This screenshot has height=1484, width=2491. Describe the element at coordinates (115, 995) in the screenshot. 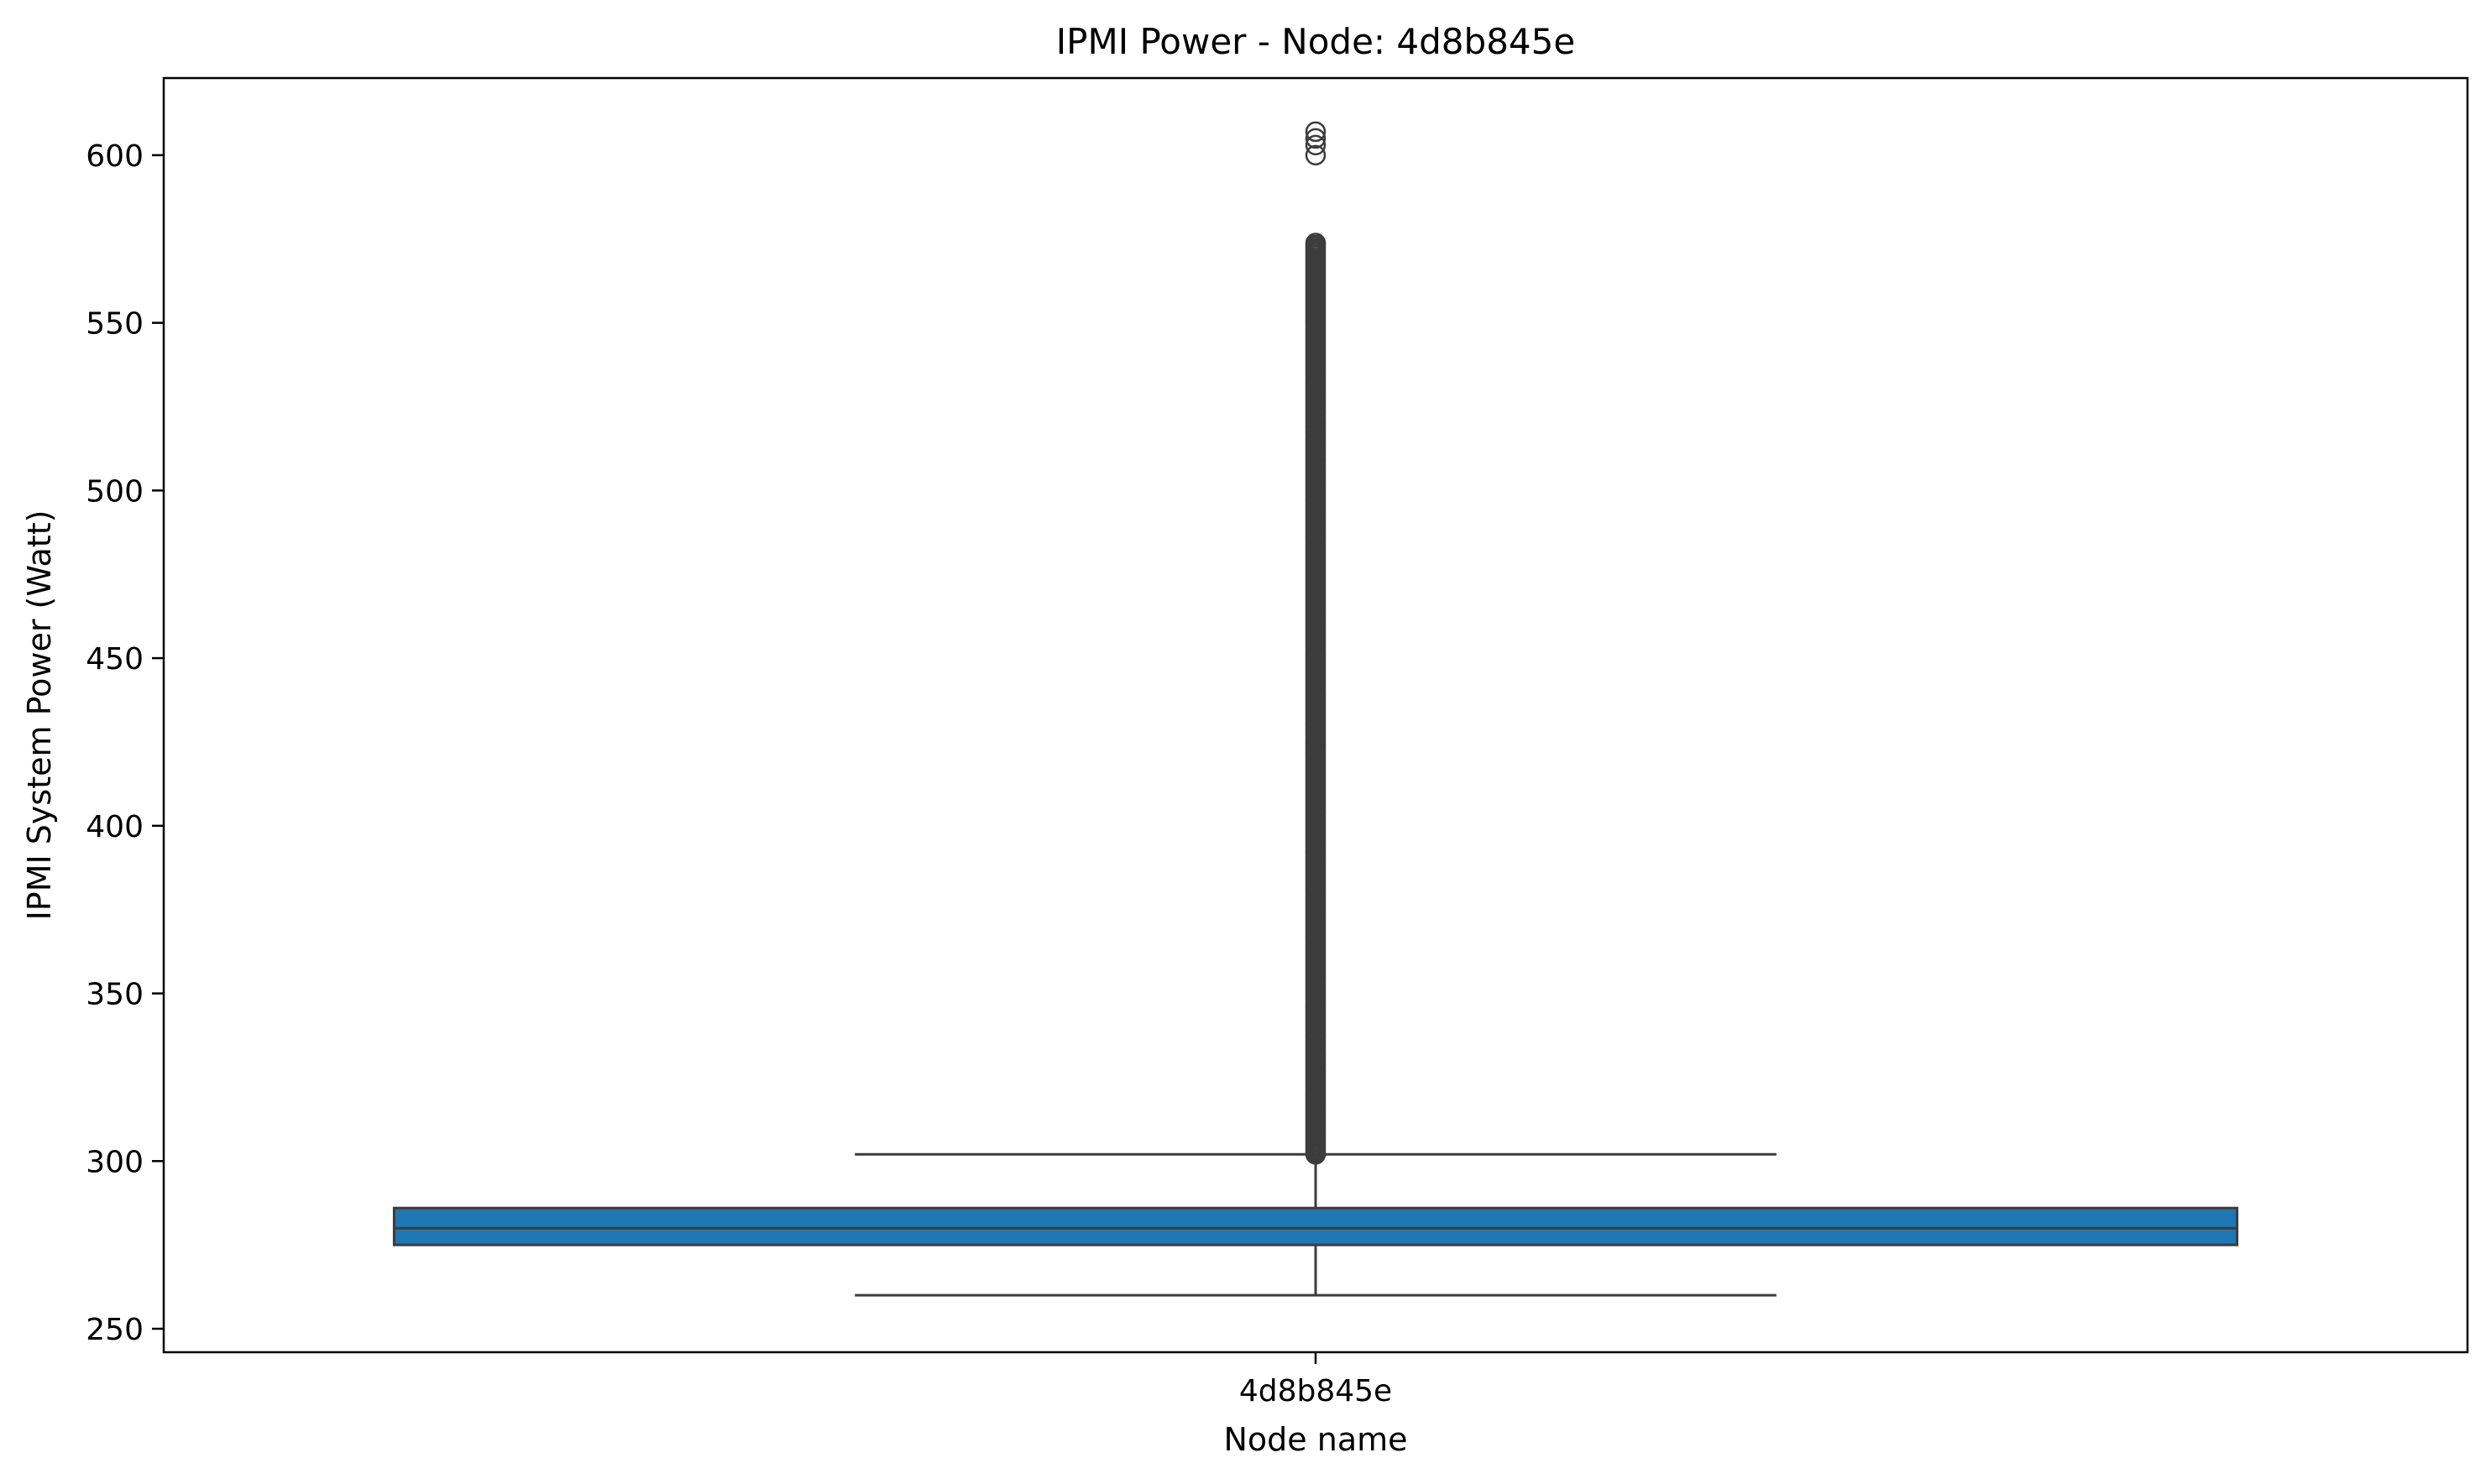

I see `y-tick-label: 350` at that location.